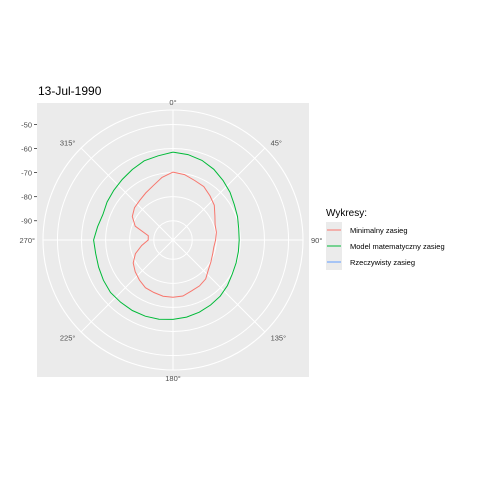 The width and height of the screenshot is (480, 480). What do you see at coordinates (26, 173) in the screenshot?
I see `radial-tick-label: -70` at bounding box center [26, 173].